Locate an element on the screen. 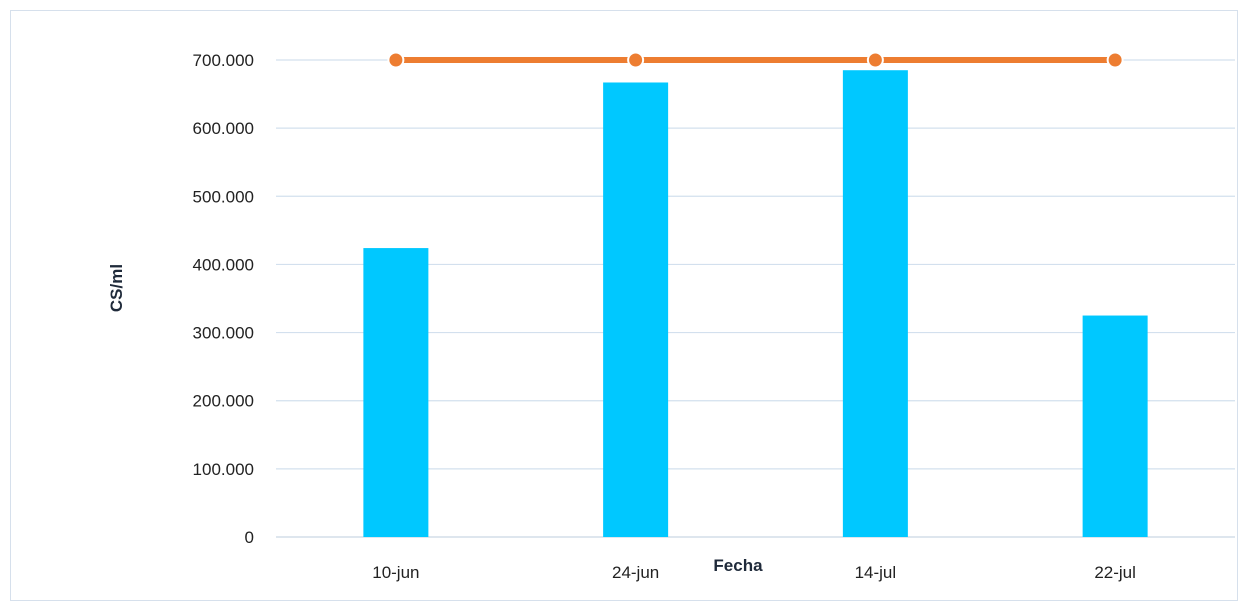 Image resolution: width=1248 pixels, height=611 pixels. x-axis-title: Fecha is located at coordinates (738, 565).